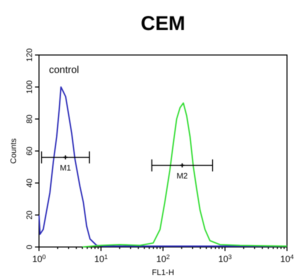  I want to click on series-label: M2, so click(182, 175).